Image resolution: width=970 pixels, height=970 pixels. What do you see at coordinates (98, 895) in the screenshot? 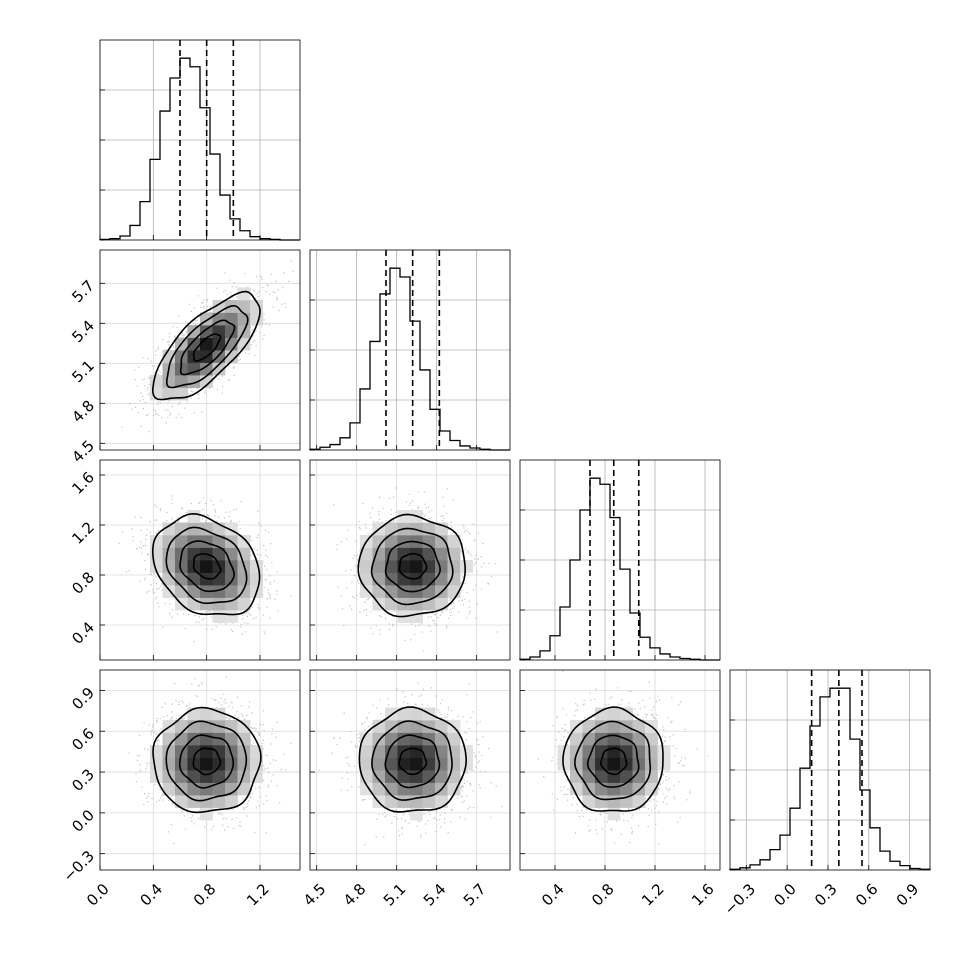
I see `x-tick-label: 0.0` at bounding box center [98, 895].